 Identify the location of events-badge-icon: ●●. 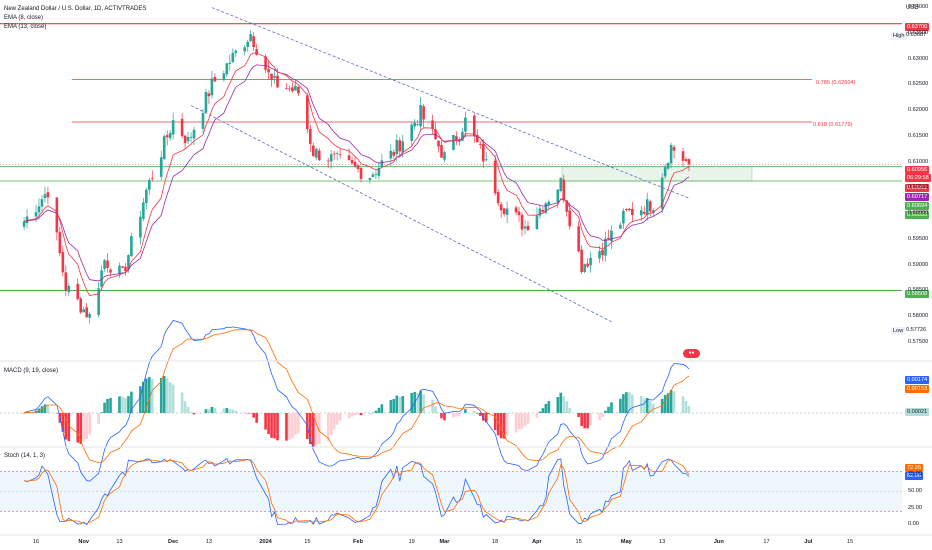
(691, 353).